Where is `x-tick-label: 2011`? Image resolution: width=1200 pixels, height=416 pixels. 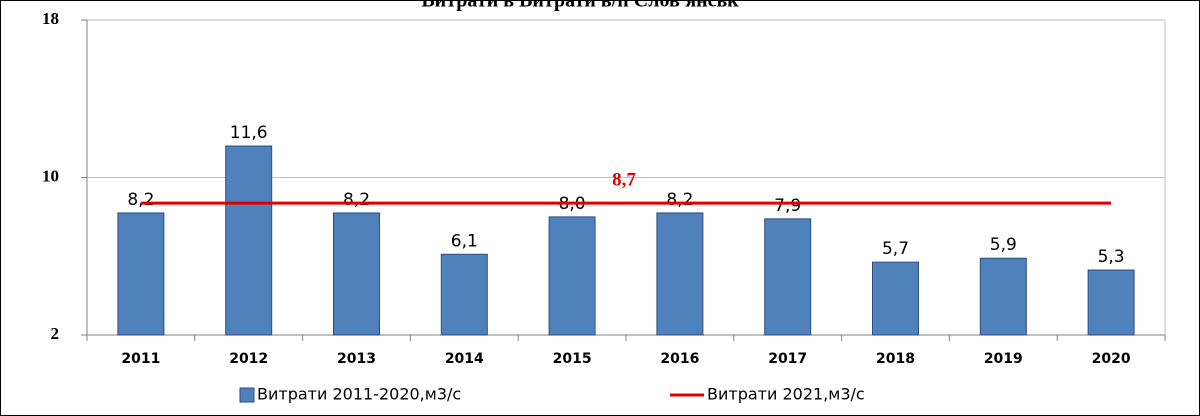
x-tick-label: 2011 is located at coordinates (140, 359).